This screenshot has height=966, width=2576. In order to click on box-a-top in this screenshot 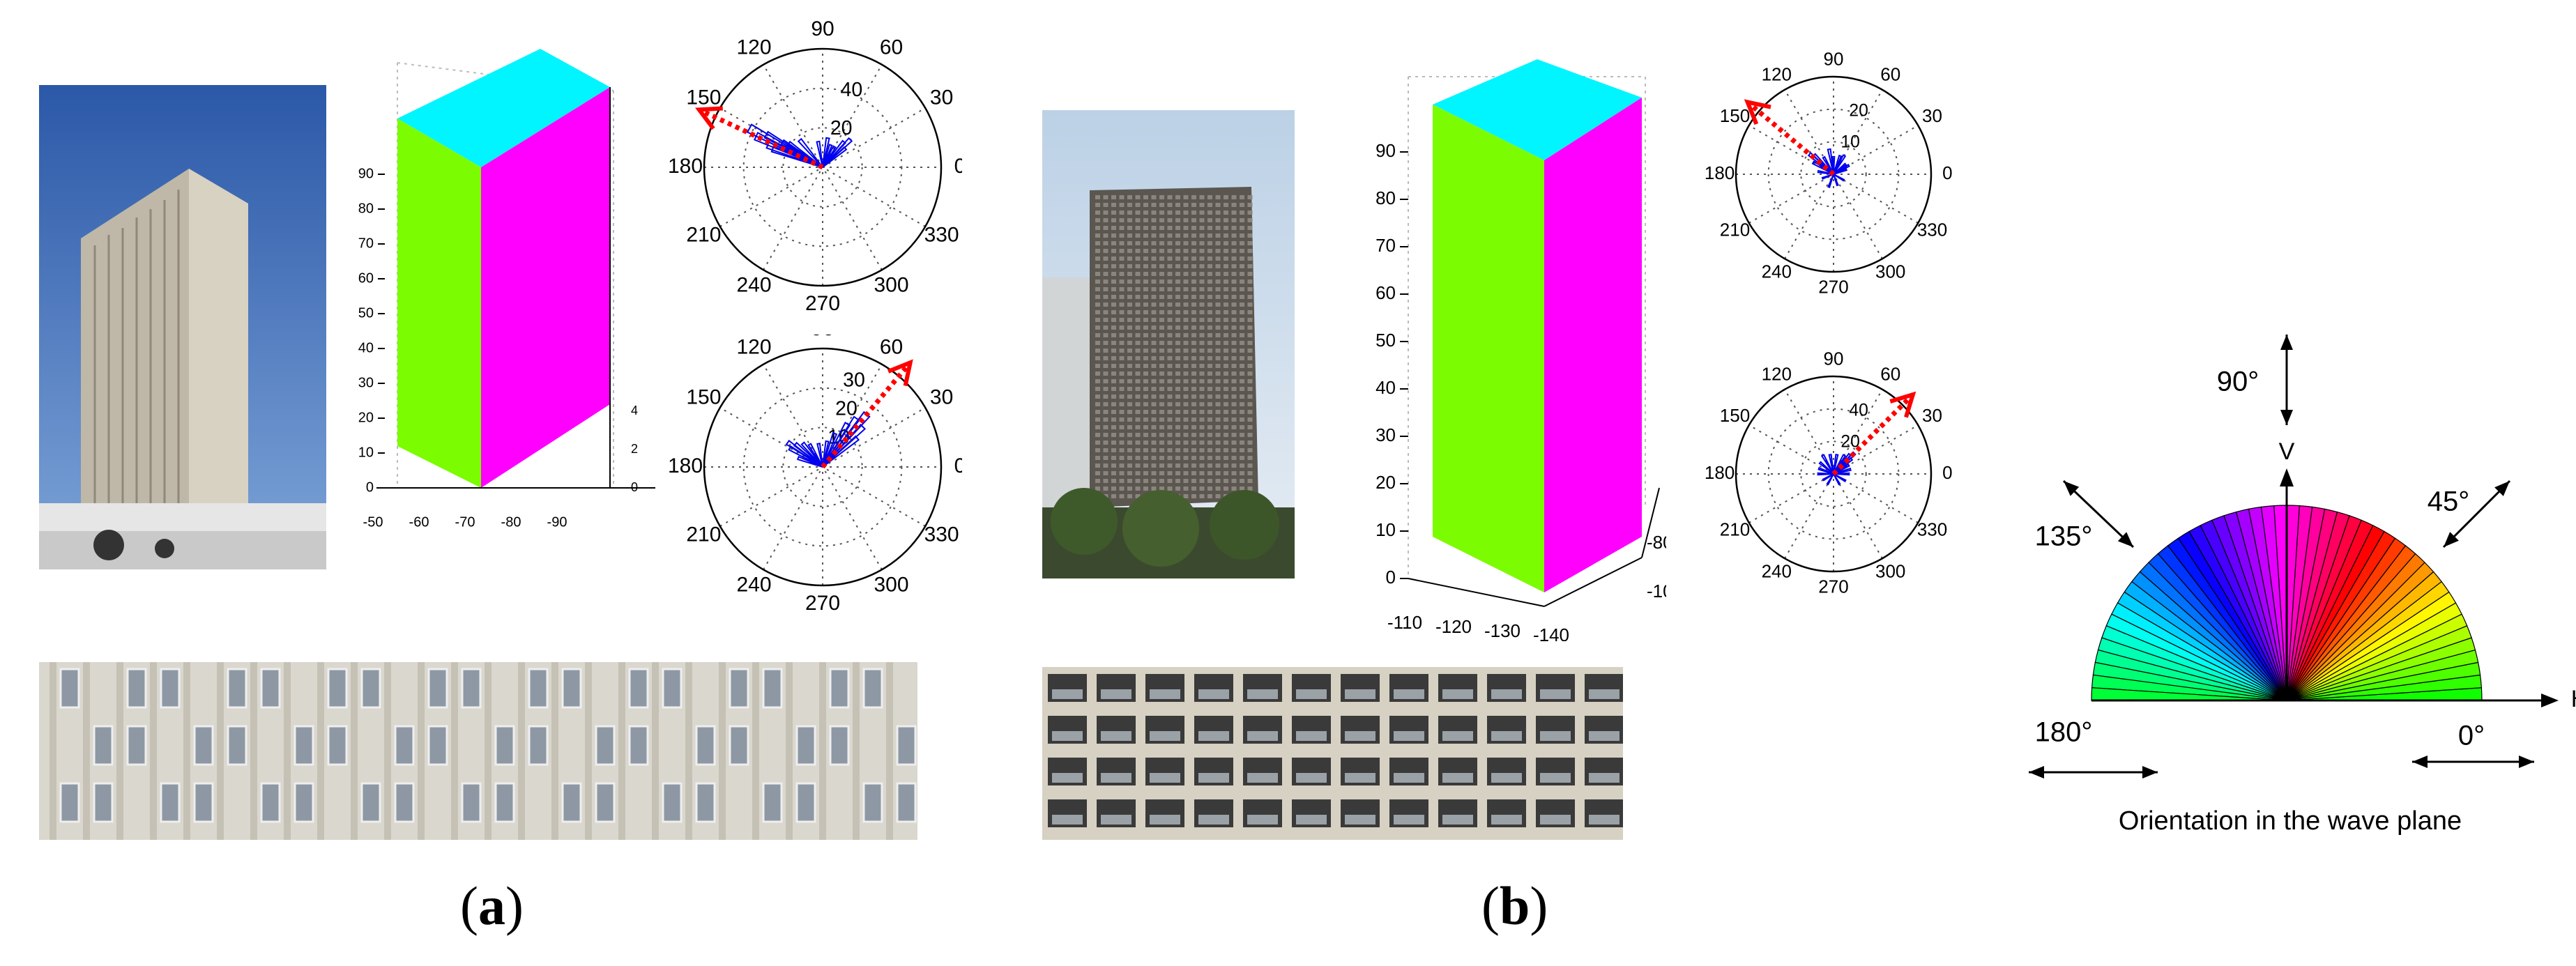, I will do `click(504, 108)`.